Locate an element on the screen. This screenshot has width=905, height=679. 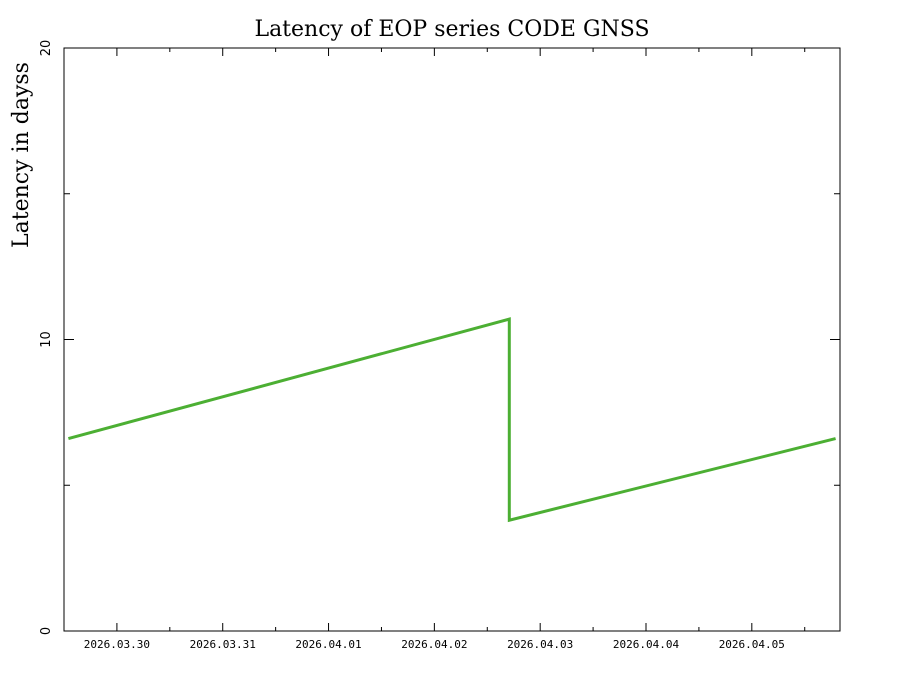
x-tick-label: 2026.03.30 is located at coordinates (117, 644).